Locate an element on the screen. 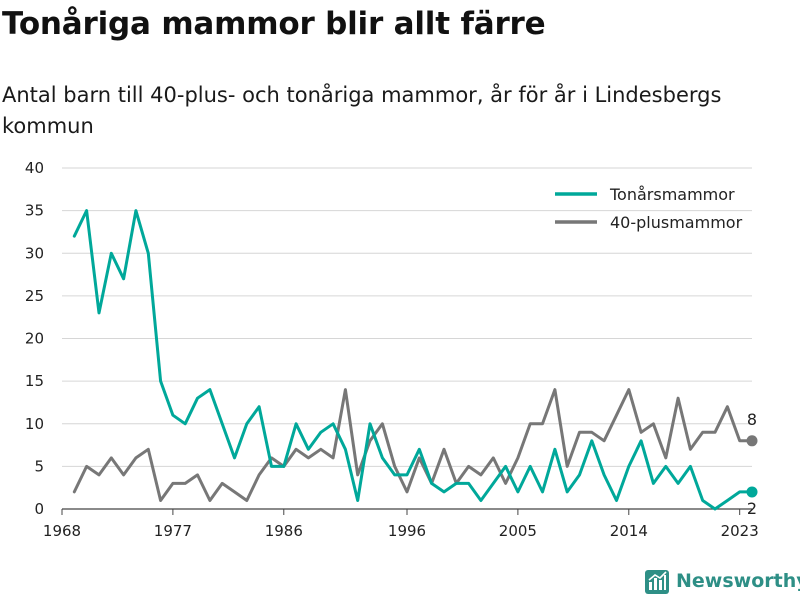  y-tick-label: 15 is located at coordinates (34, 381).